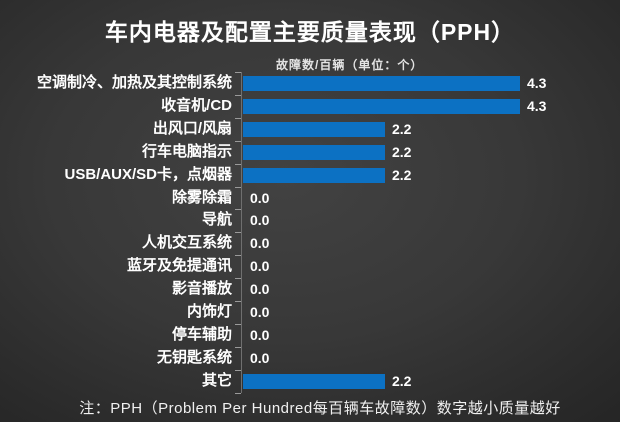 Image resolution: width=620 pixels, height=422 pixels. What do you see at coordinates (310, 266) in the screenshot?
I see `chart-row: 蓝牙及免提通讯 0.0` at bounding box center [310, 266].